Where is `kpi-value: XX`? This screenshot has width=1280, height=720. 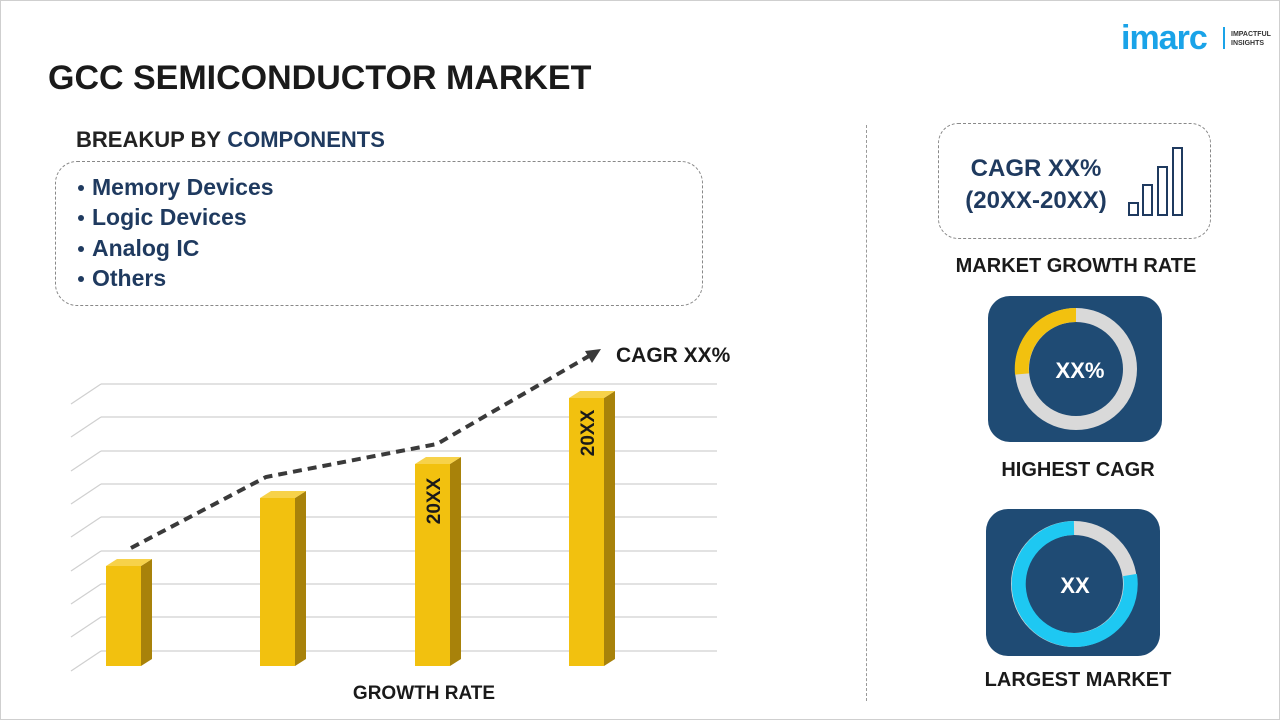 kpi-value: XX is located at coordinates (1075, 585).